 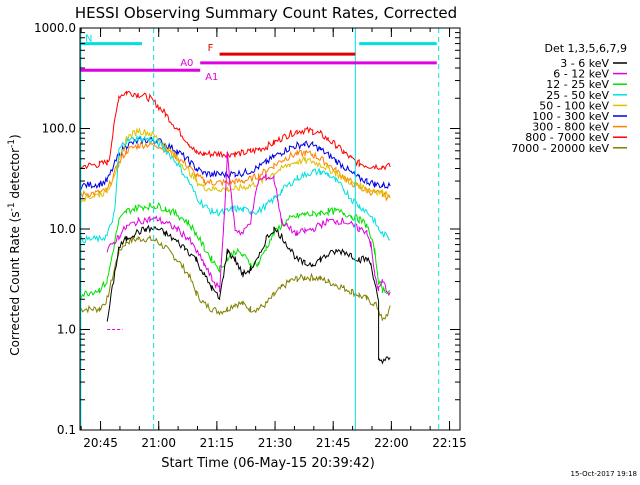 I want to click on y-tick-label: 1.0, so click(x=66, y=330).